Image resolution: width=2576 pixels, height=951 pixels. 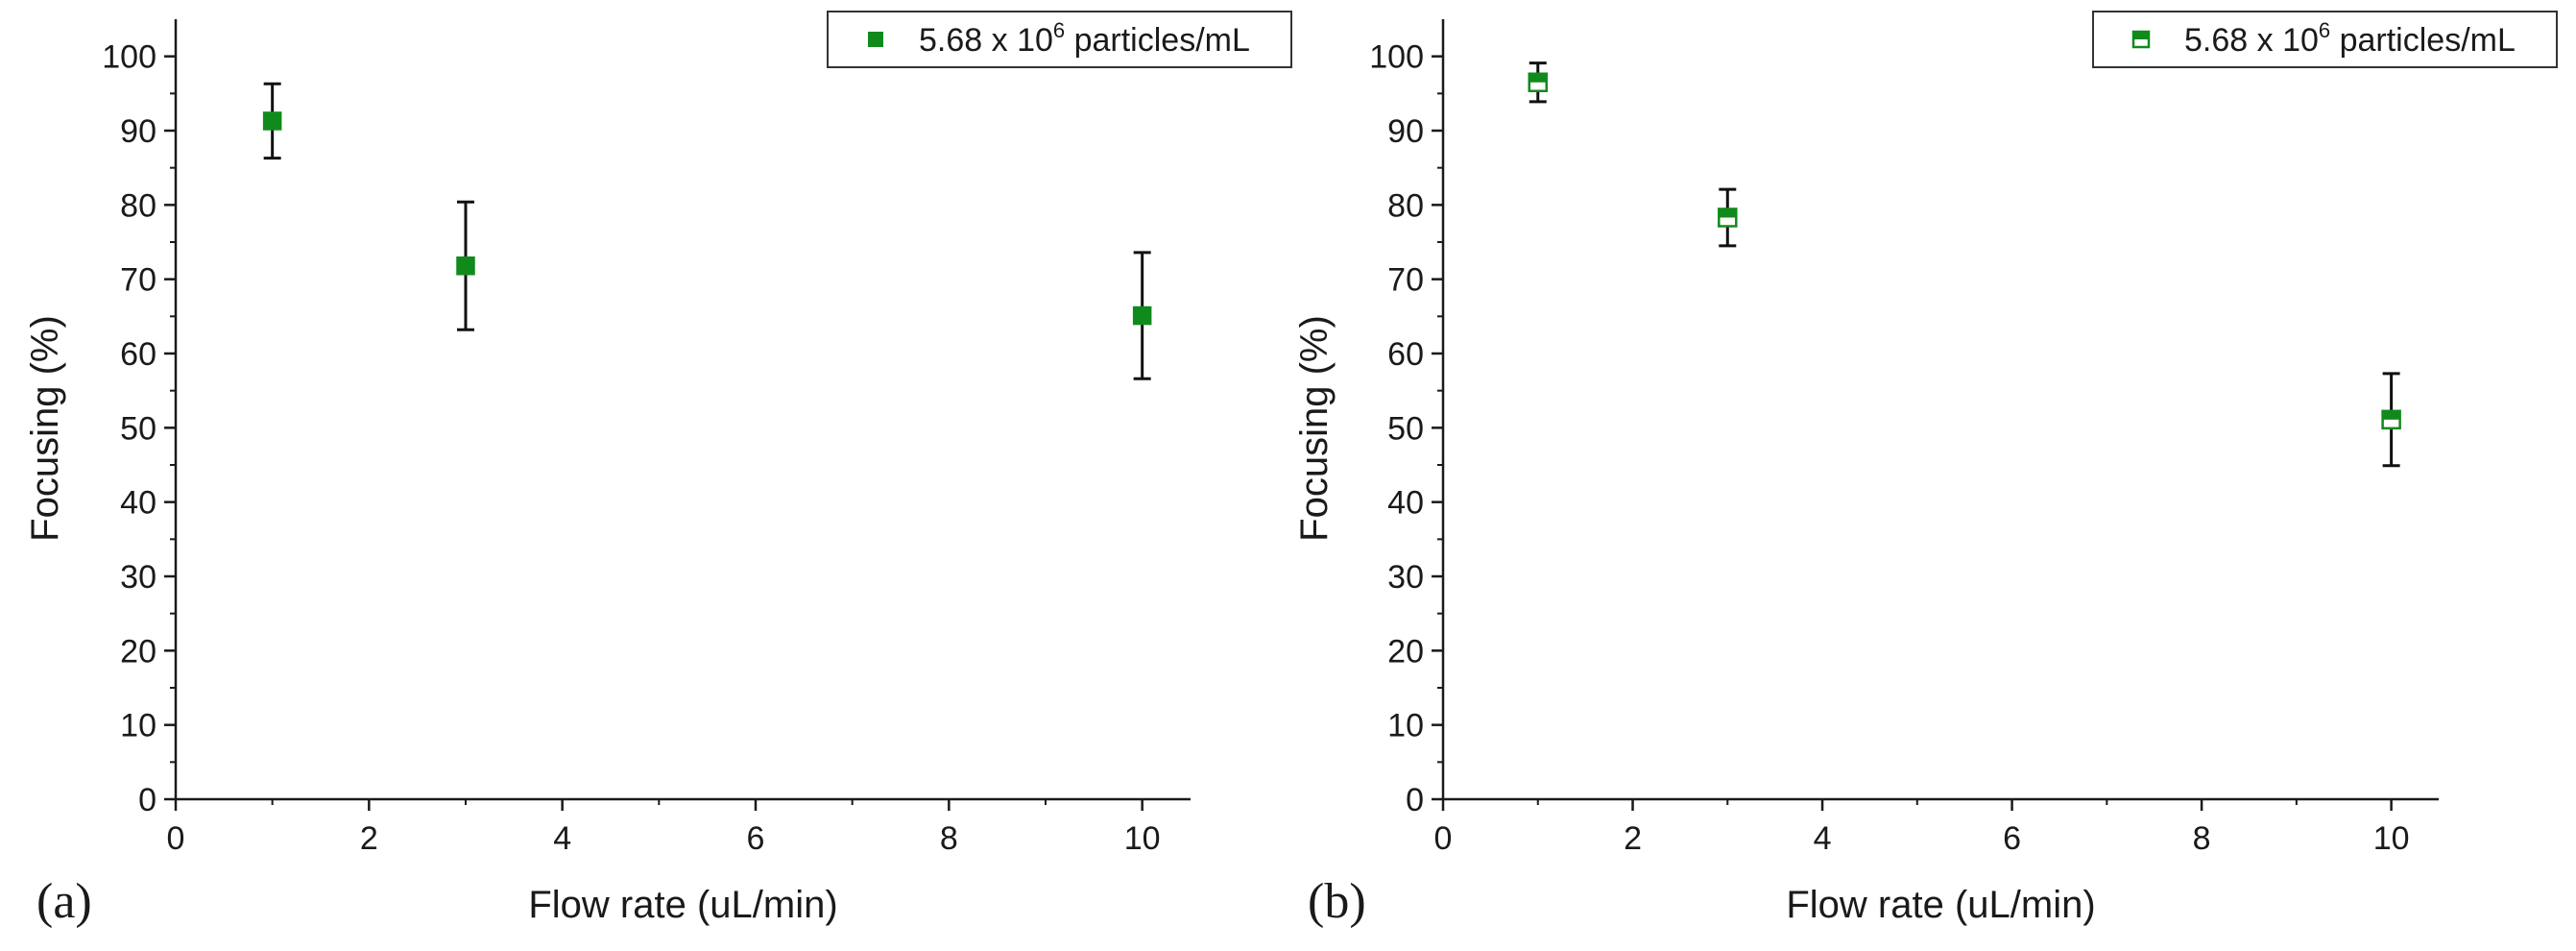 What do you see at coordinates (2141, 35) in the screenshot?
I see `legend-marker-fill` at bounding box center [2141, 35].